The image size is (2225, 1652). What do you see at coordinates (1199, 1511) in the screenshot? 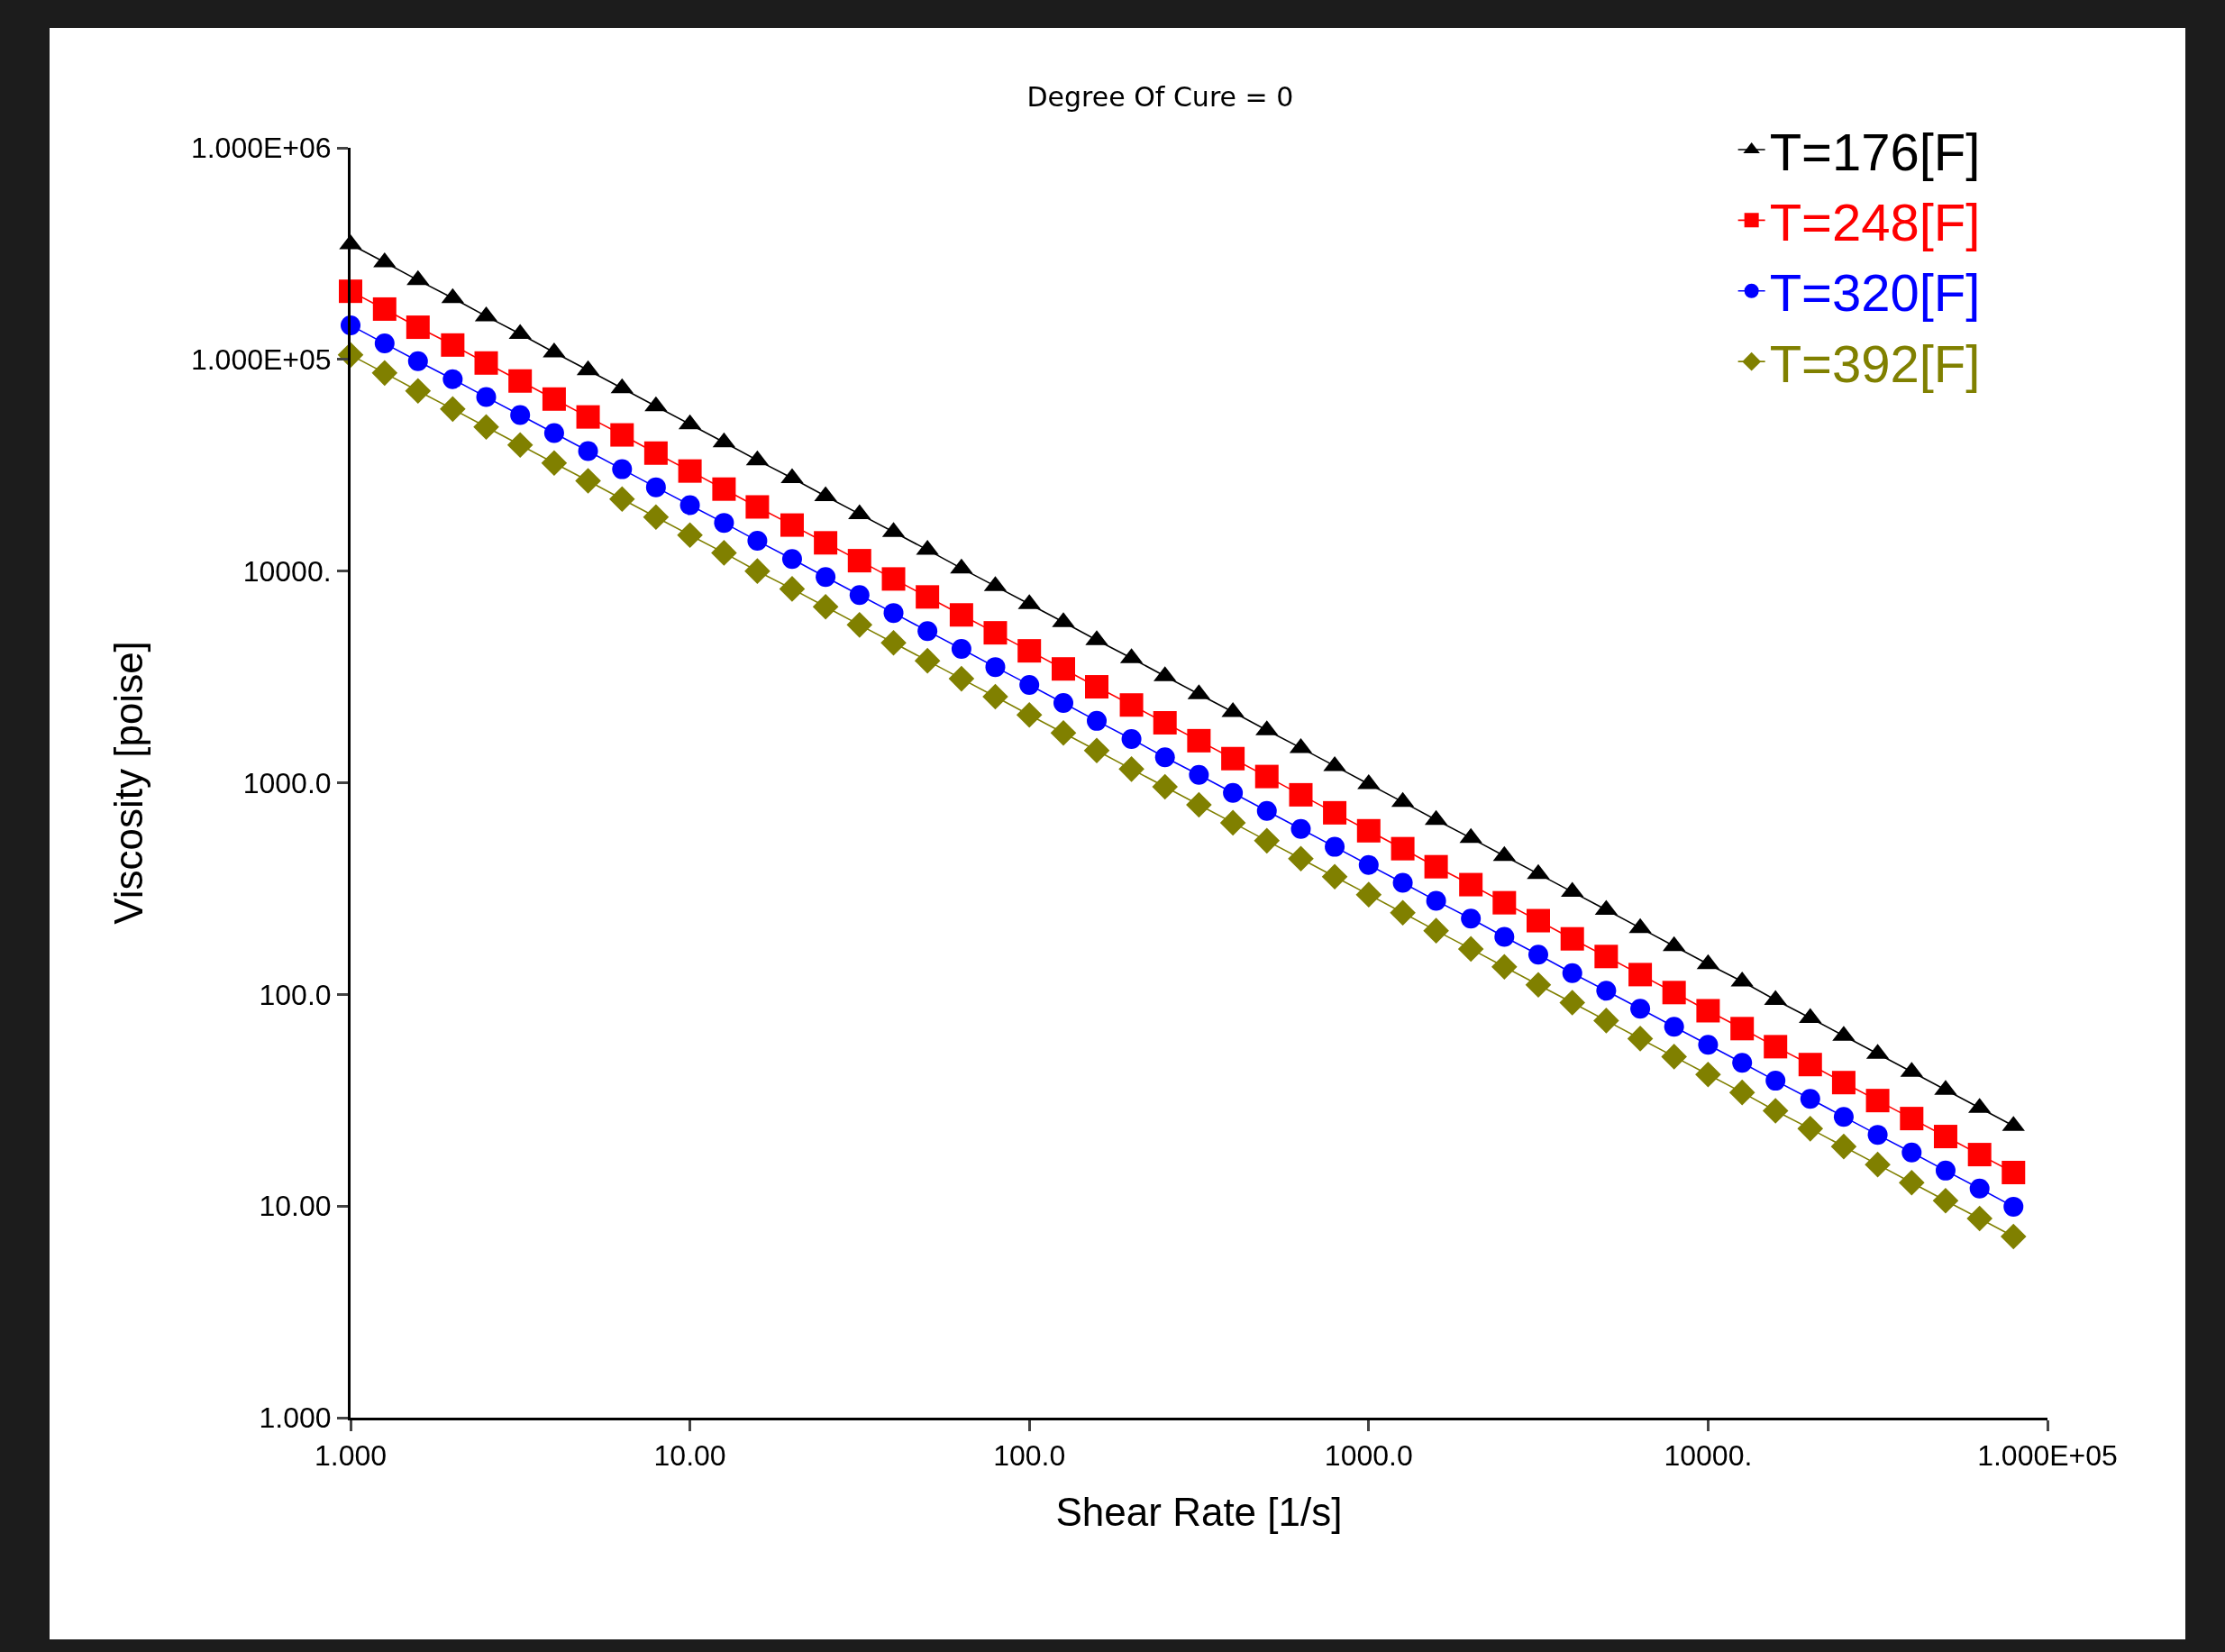
I see `x-axis-title: Shear Rate [1/s]` at bounding box center [1199, 1511].